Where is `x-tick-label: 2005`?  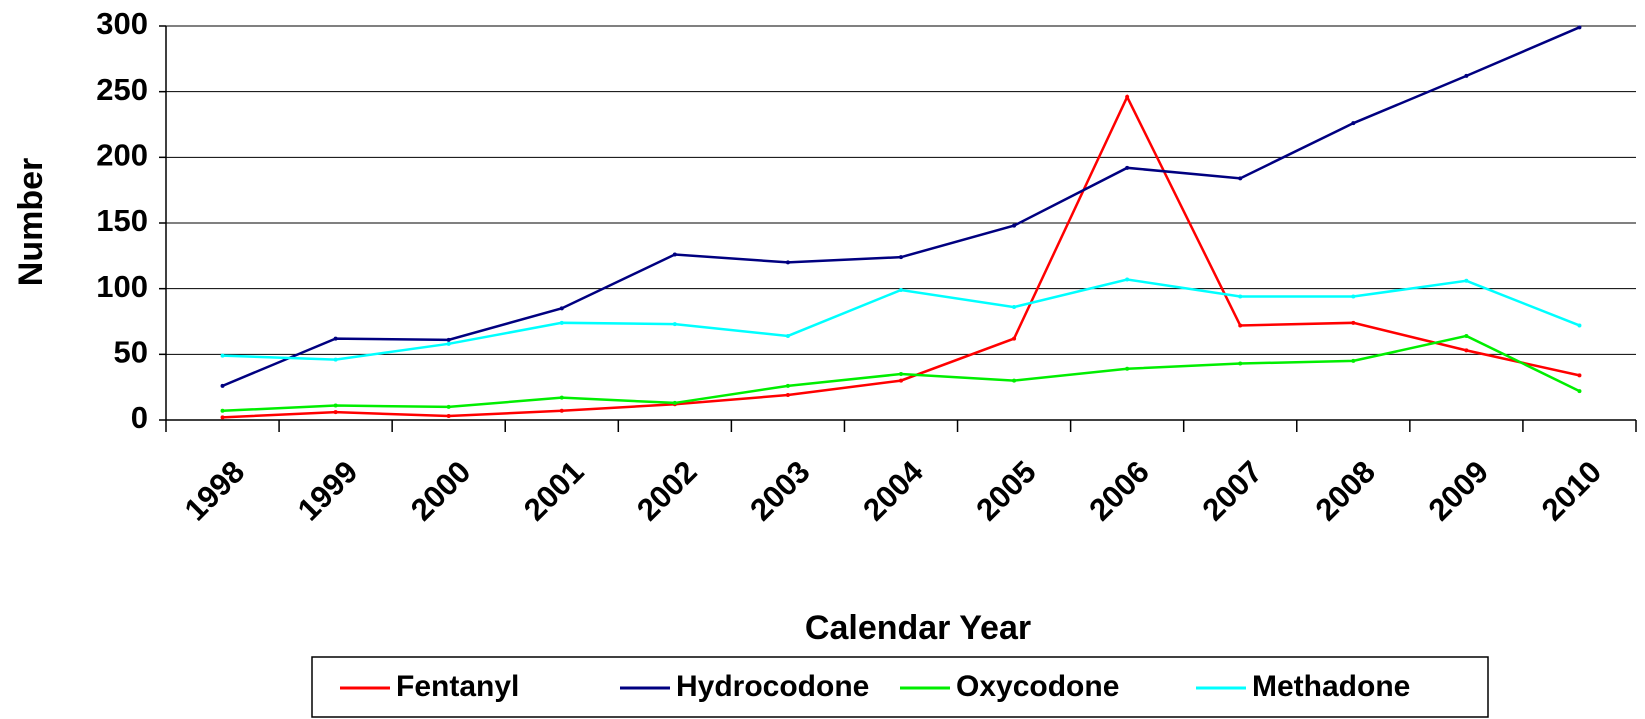 x-tick-label: 2005 is located at coordinates (1006, 491).